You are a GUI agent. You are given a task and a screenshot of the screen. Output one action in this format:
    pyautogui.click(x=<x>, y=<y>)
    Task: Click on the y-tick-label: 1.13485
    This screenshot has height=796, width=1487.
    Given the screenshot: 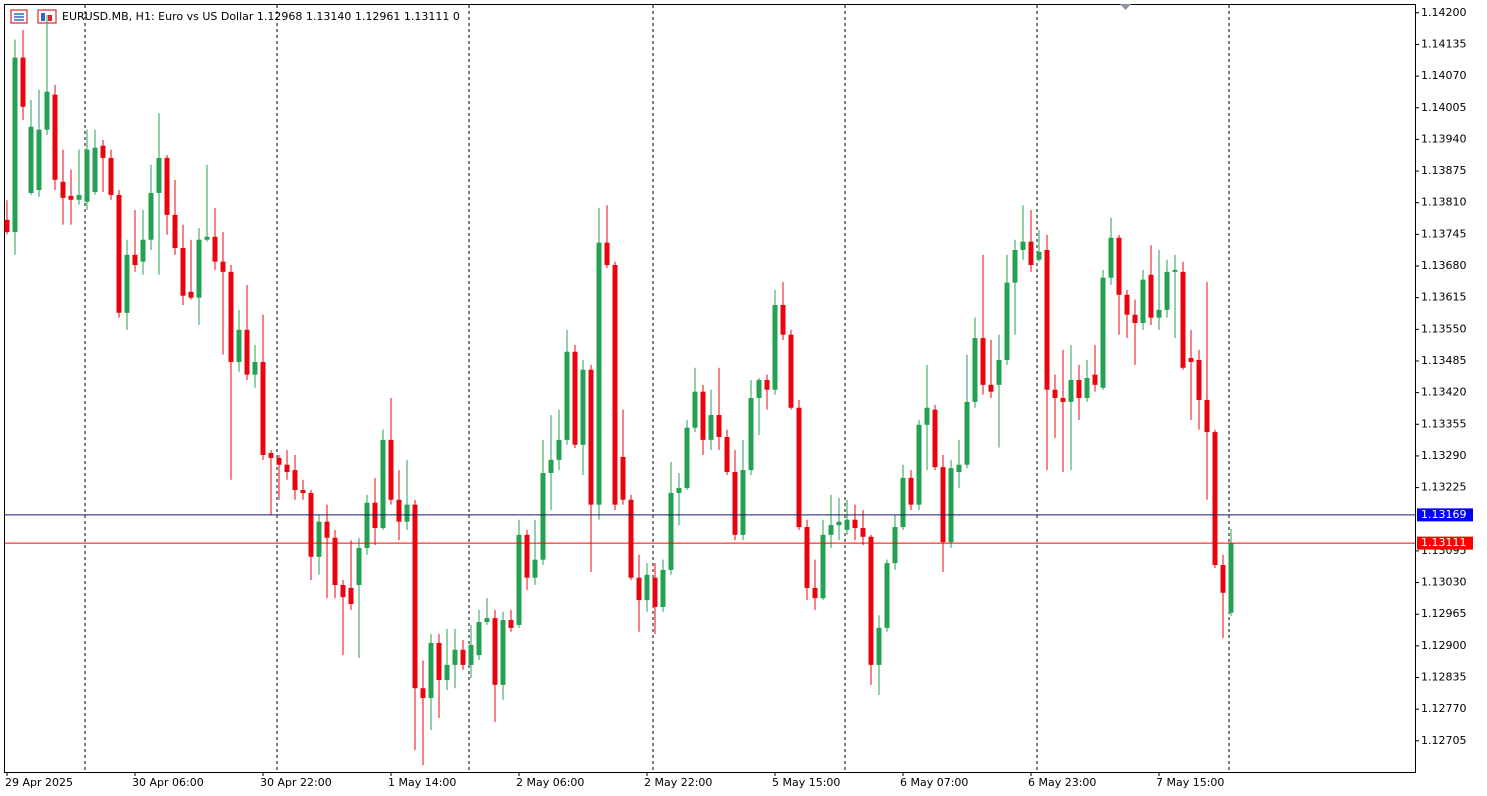 What is the action you would take?
    pyautogui.click(x=1444, y=360)
    